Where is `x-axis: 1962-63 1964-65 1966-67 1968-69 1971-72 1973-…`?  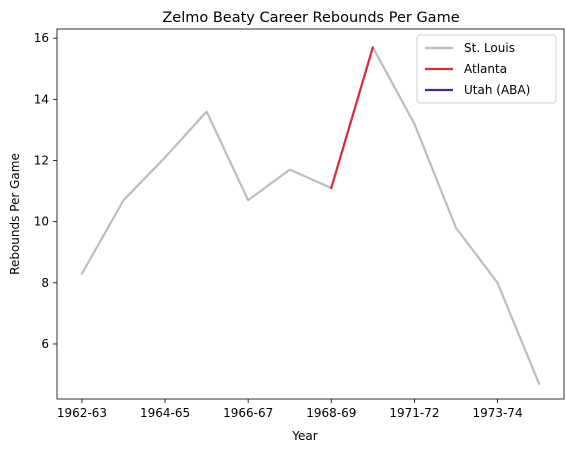
x-axis: 1962-63 1964-65 1966-67 1968-69 1971-72 1973-… is located at coordinates (290, 409).